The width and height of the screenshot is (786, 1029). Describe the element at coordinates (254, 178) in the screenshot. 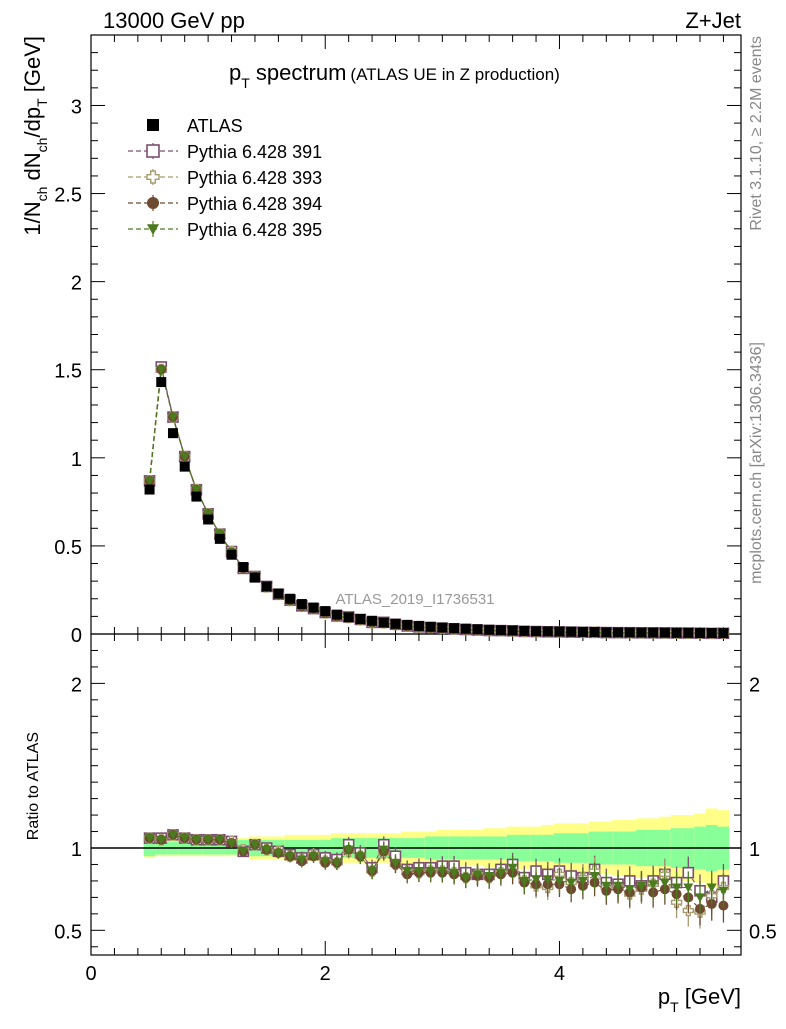

I see `legend-label: Pythia 6.428 393` at that location.